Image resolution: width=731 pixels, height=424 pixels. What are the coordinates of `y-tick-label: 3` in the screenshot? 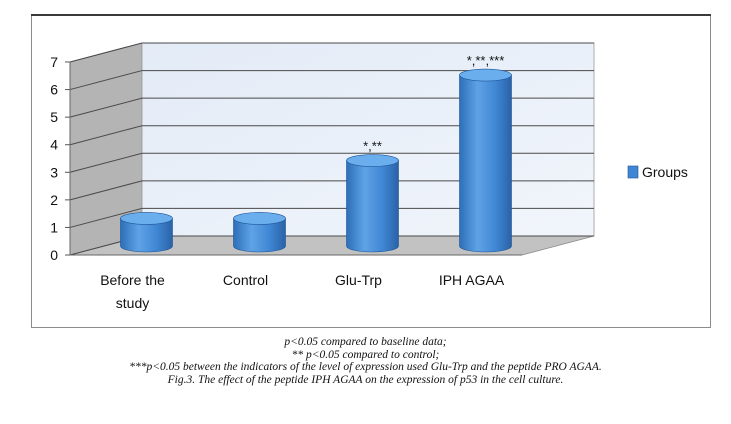 It's located at (54, 172).